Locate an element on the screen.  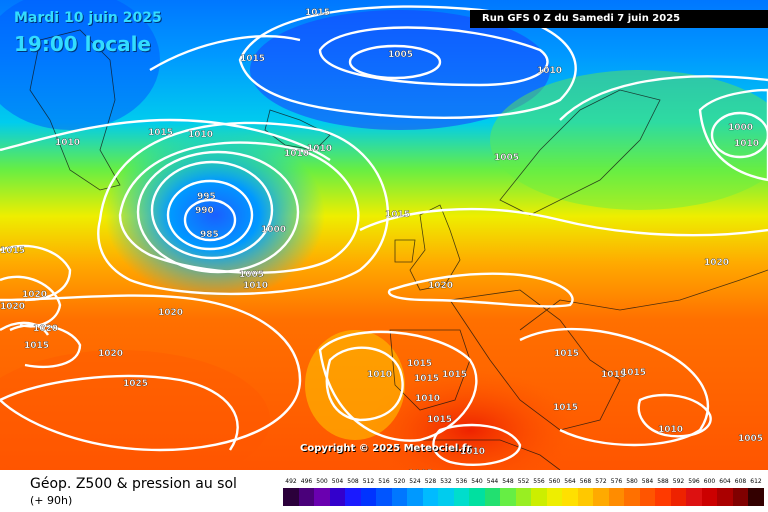
isobar-1010-west-north is located at coordinates (165, 139).